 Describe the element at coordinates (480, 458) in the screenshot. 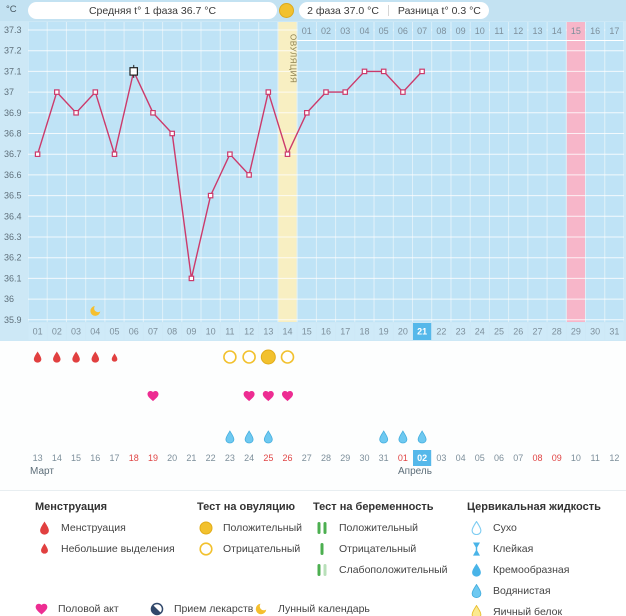

I see `svg-text: 05` at that location.